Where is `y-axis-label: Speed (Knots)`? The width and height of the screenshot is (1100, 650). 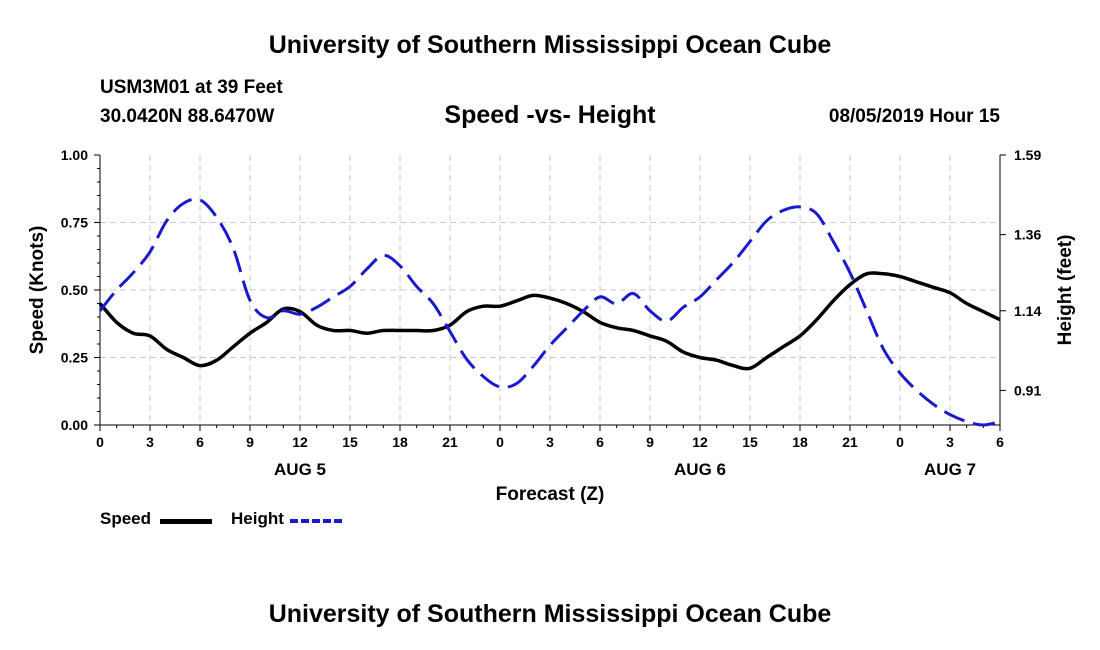 y-axis-label: Speed (Knots) is located at coordinates (37, 290).